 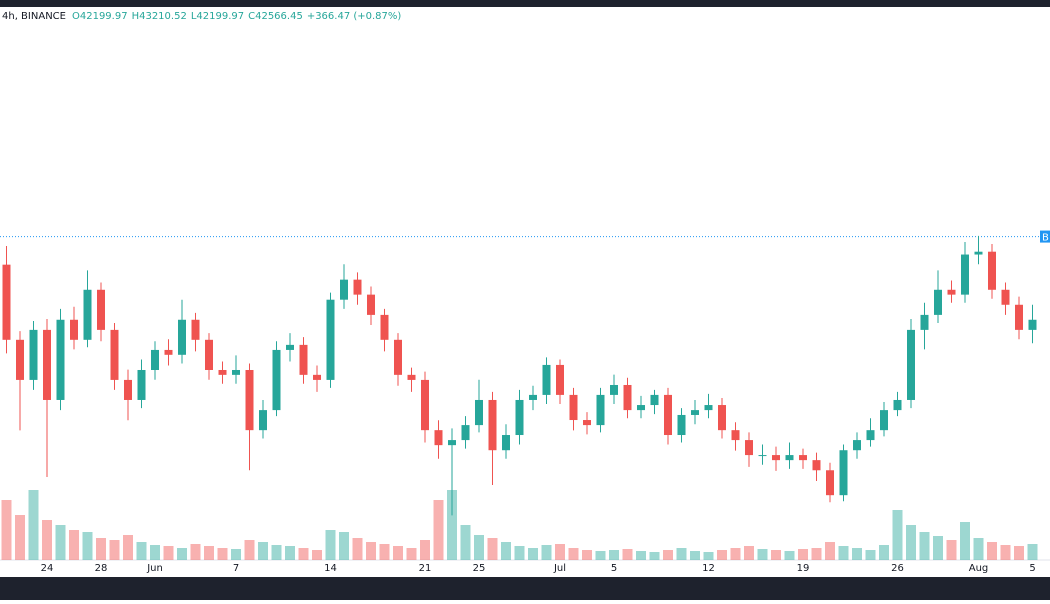 I want to click on x-tick-label: 12, so click(x=708, y=568).